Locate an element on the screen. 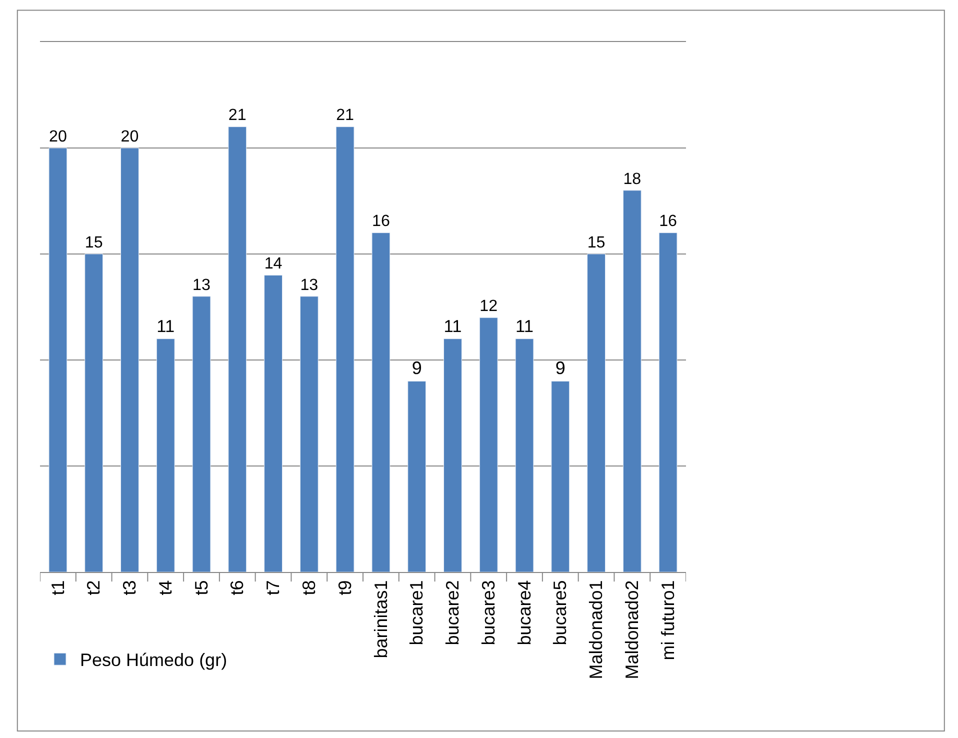  data-label: 18 is located at coordinates (632, 179).